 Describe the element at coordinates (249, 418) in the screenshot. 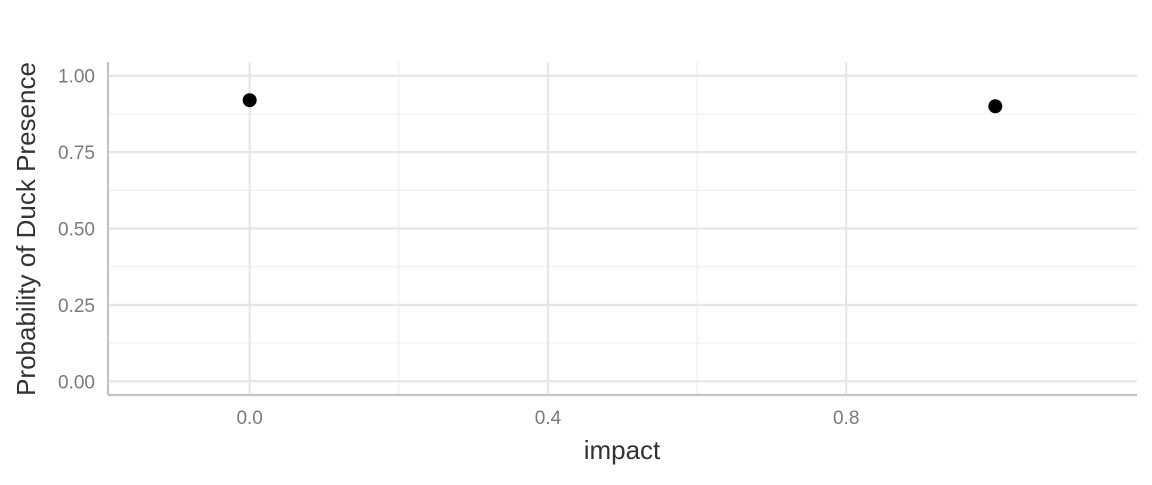

I see `x-tick-label: 0.0` at that location.